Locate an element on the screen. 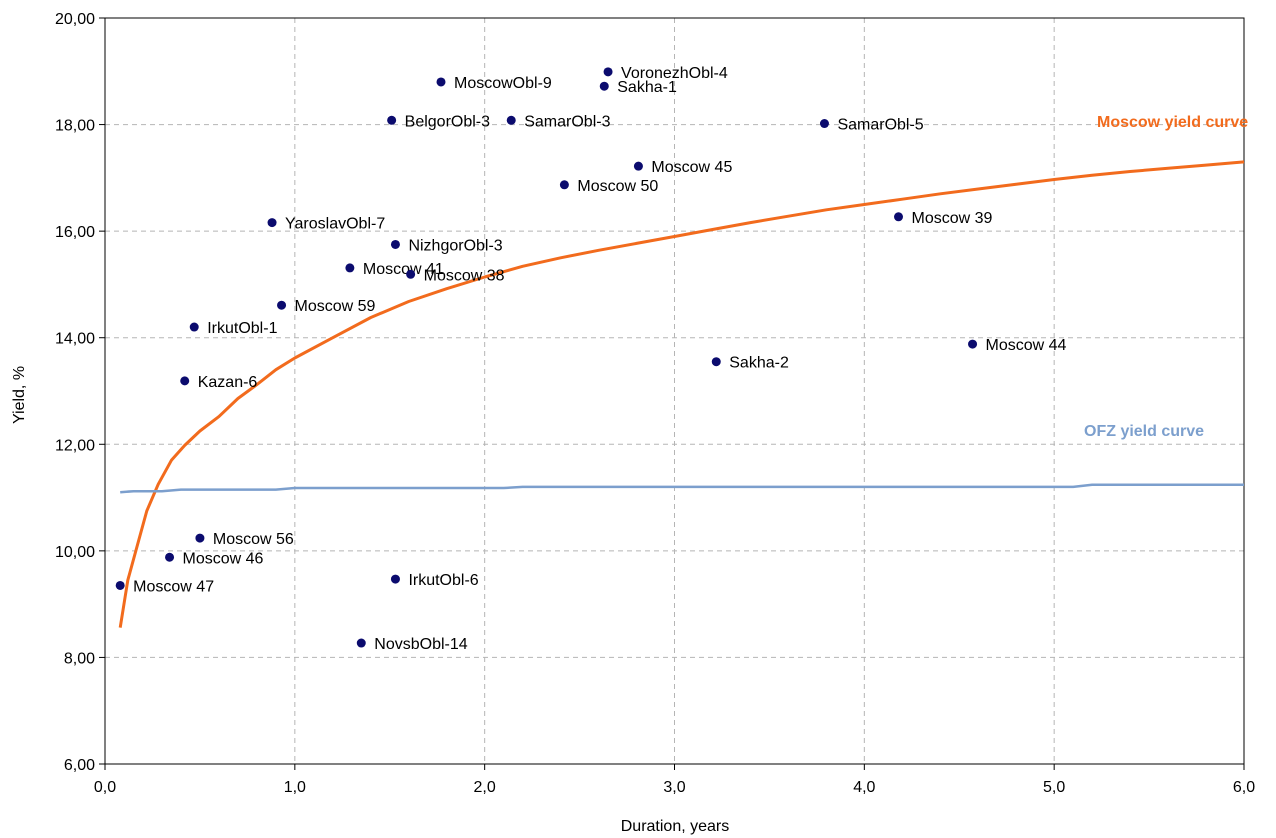 This screenshot has height=838, width=1276. point-label: Moscow 47 is located at coordinates (173, 586).